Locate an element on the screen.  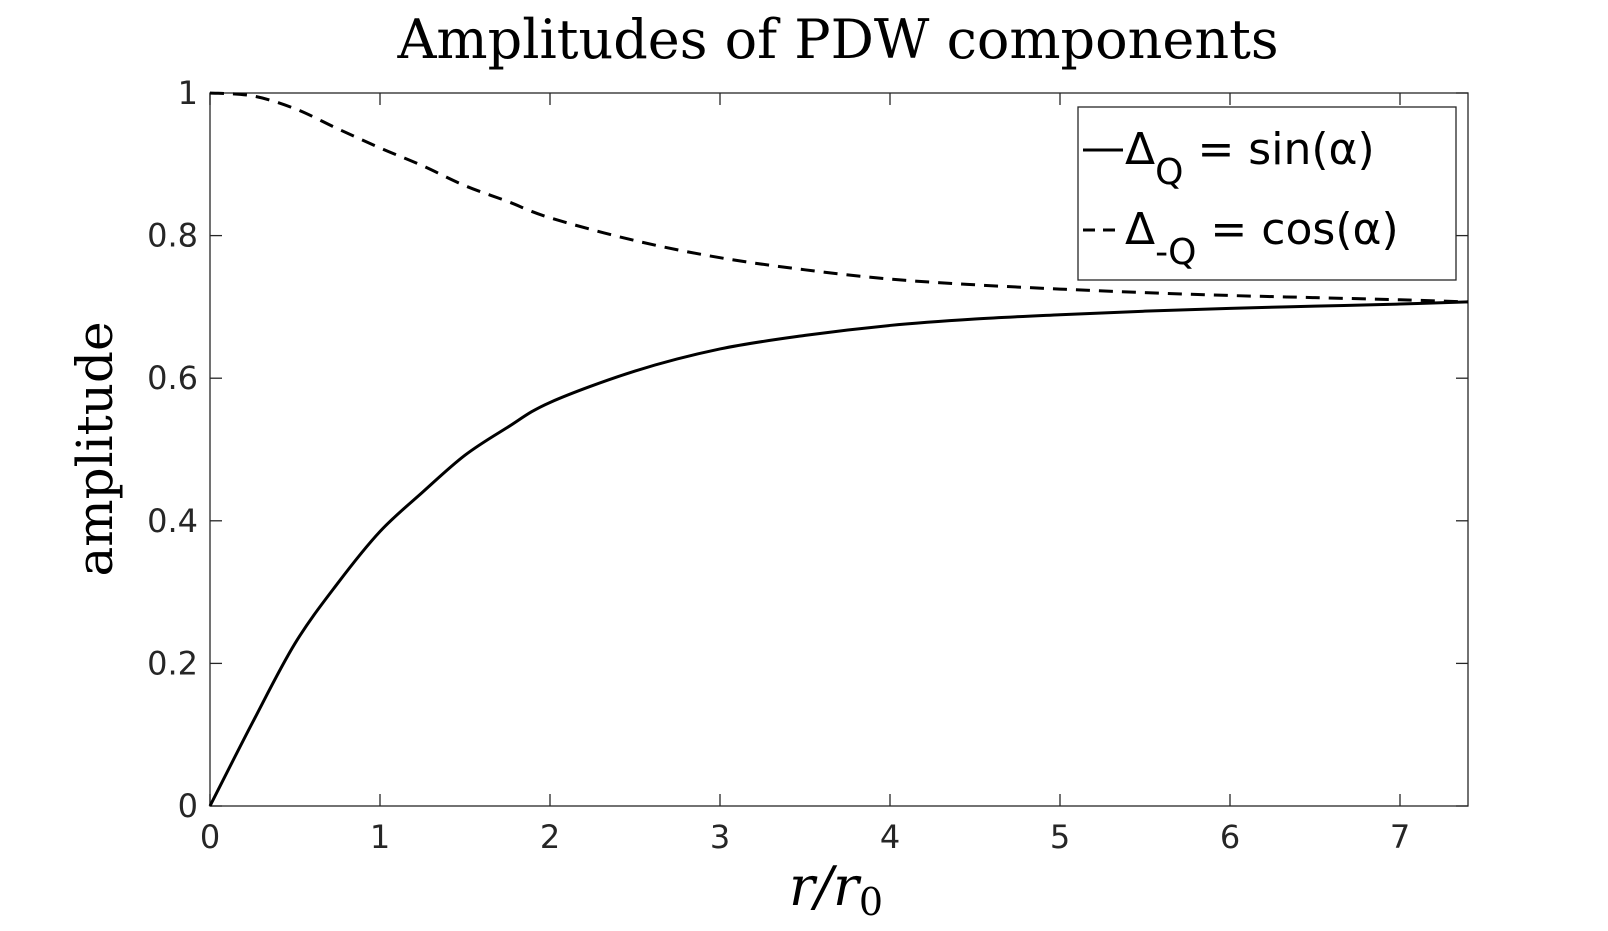
legend: ΔQ = sin(α)Δ-Q = cos(α) is located at coordinates (1267, 193).